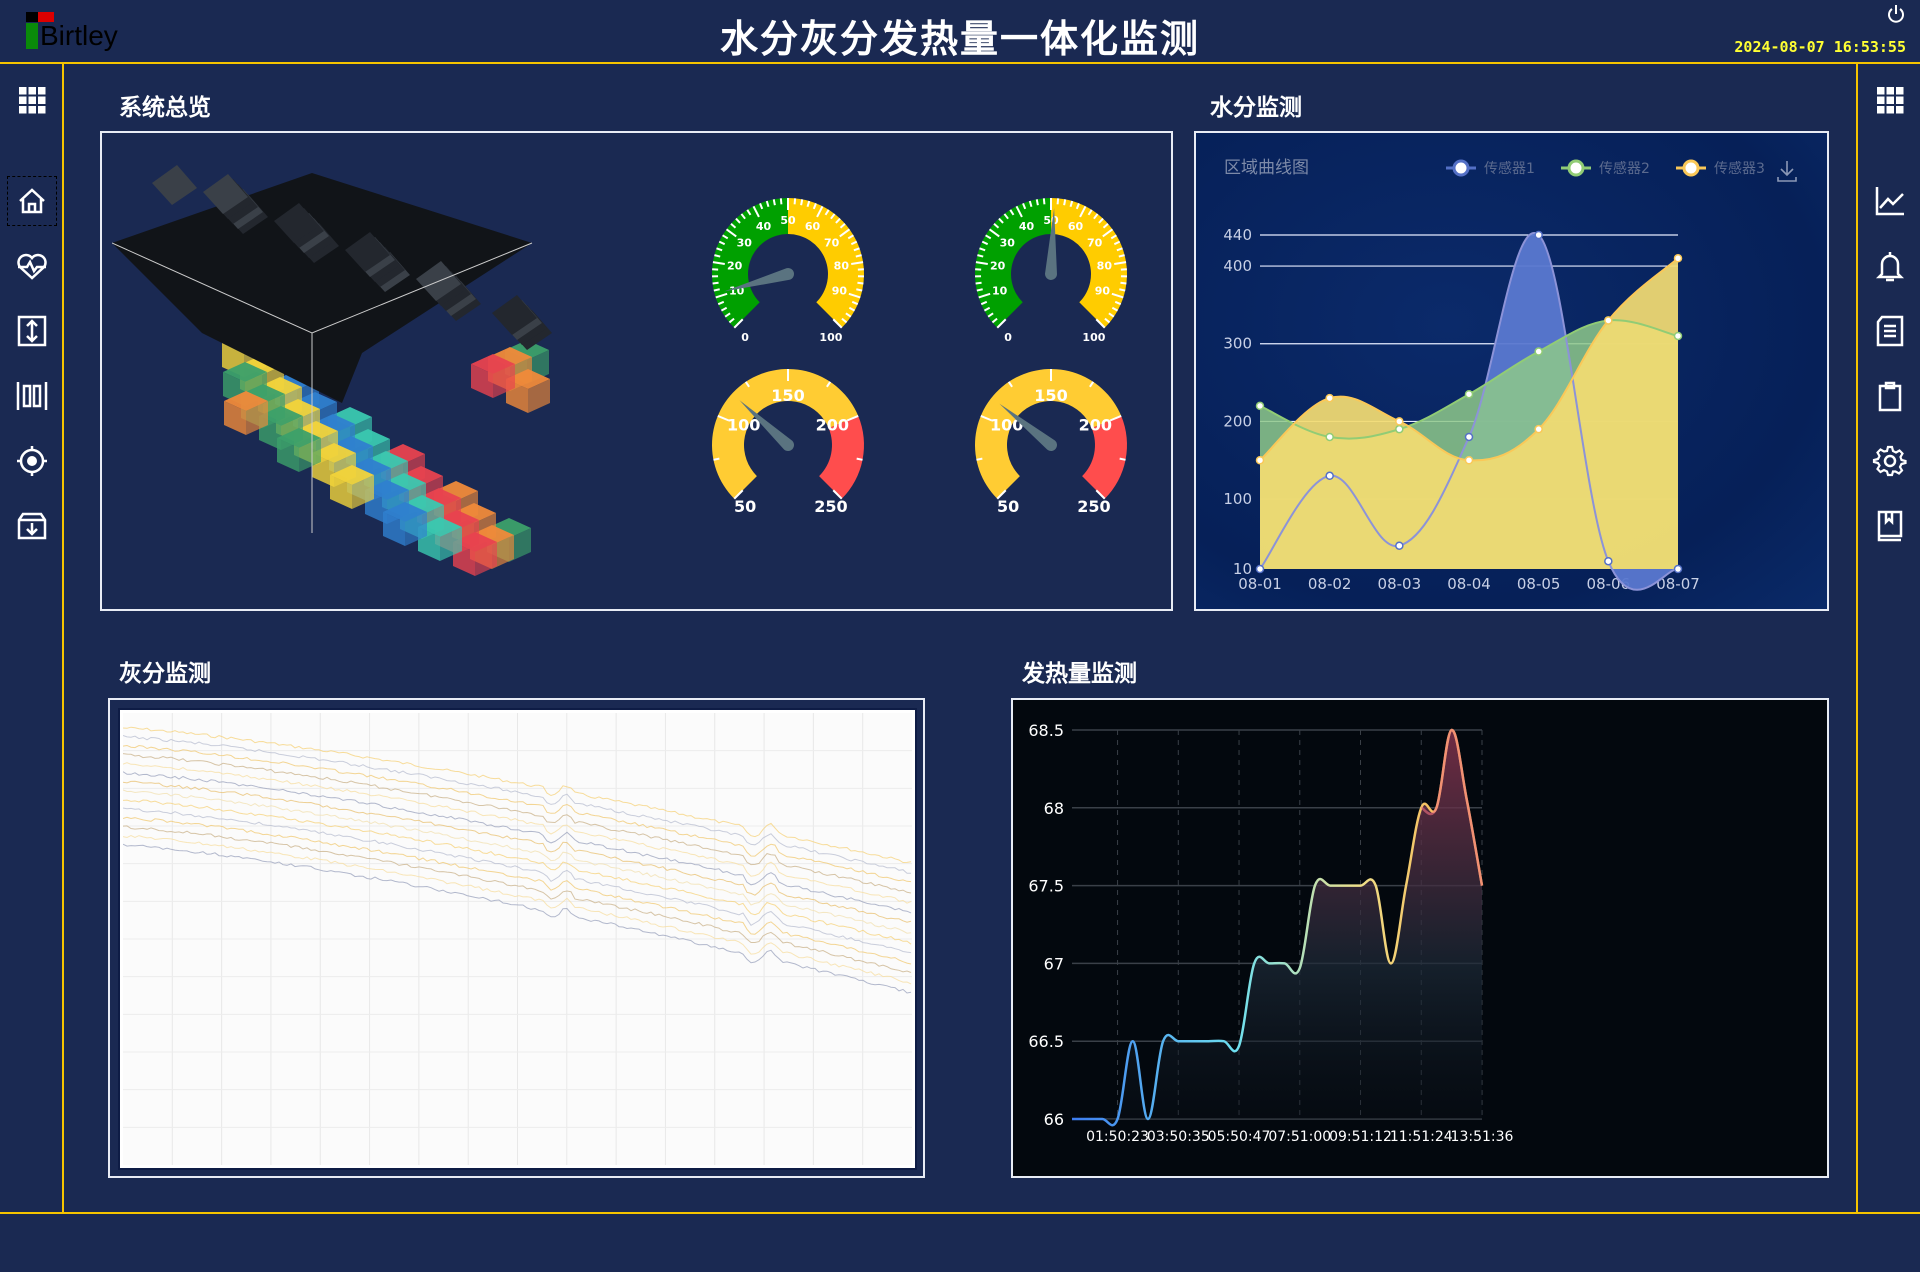  Describe the element at coordinates (1890, 461) in the screenshot. I see `right-nav-gear-button` at that location.